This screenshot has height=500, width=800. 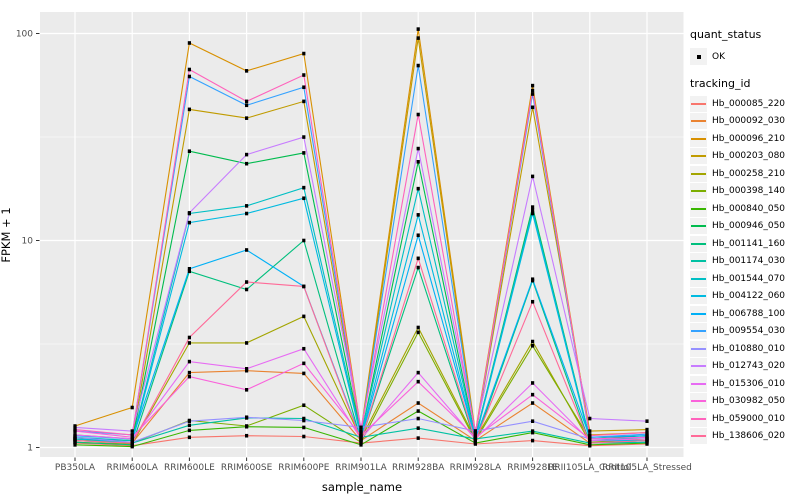 I want to click on legend-item: Hb_006788_100, so click(x=744, y=314).